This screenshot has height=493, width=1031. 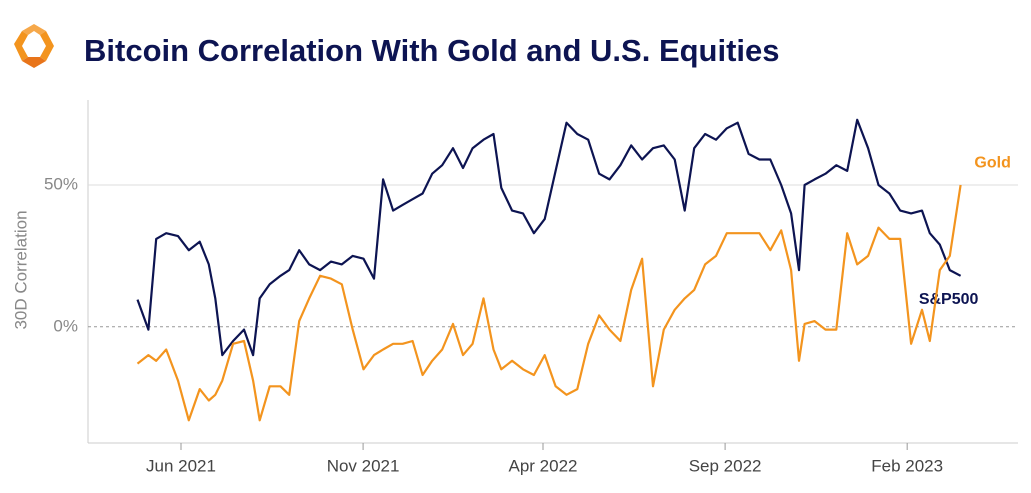 What do you see at coordinates (61, 184) in the screenshot?
I see `y-tick-label: 50%` at bounding box center [61, 184].